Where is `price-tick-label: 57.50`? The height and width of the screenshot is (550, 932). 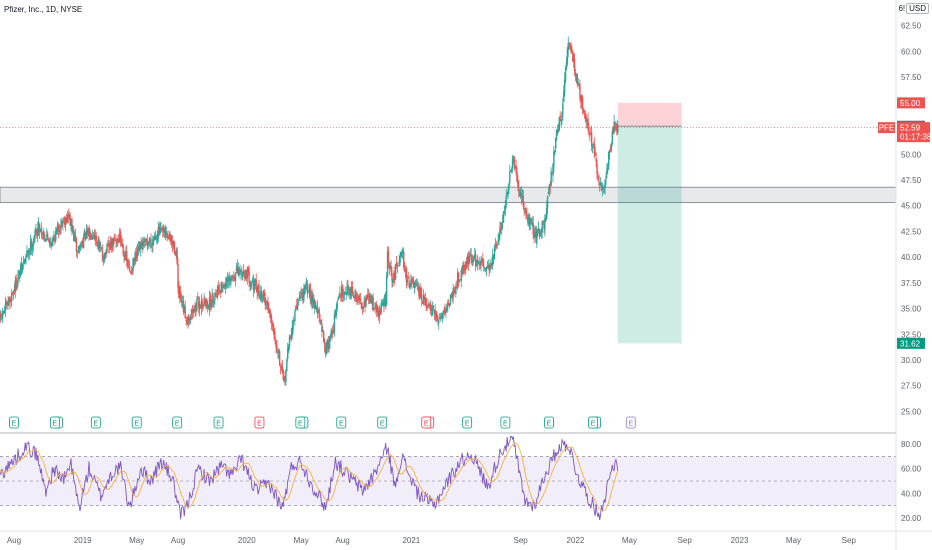 price-tick-label: 57.50 is located at coordinates (911, 77).